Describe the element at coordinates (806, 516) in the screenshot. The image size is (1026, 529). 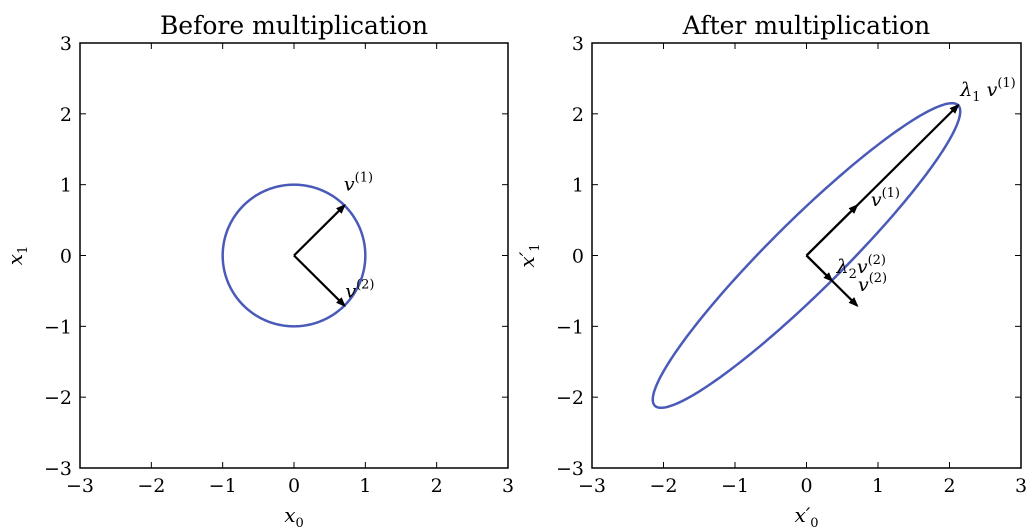
I see `x-axis-label: x′0` at that location.